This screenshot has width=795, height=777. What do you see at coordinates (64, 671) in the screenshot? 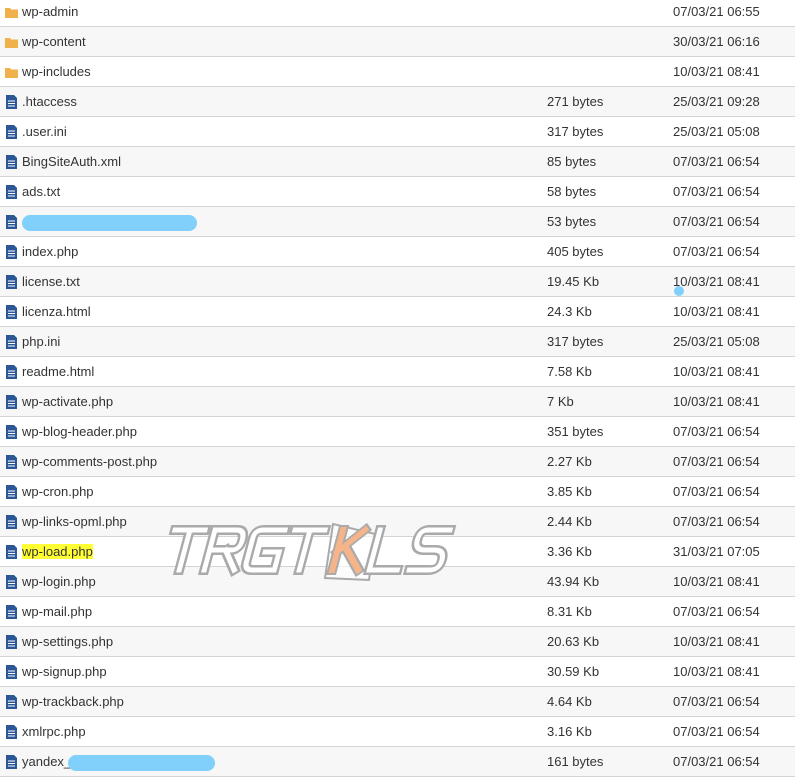
I see `file-name: wp-signup.php` at bounding box center [64, 671].